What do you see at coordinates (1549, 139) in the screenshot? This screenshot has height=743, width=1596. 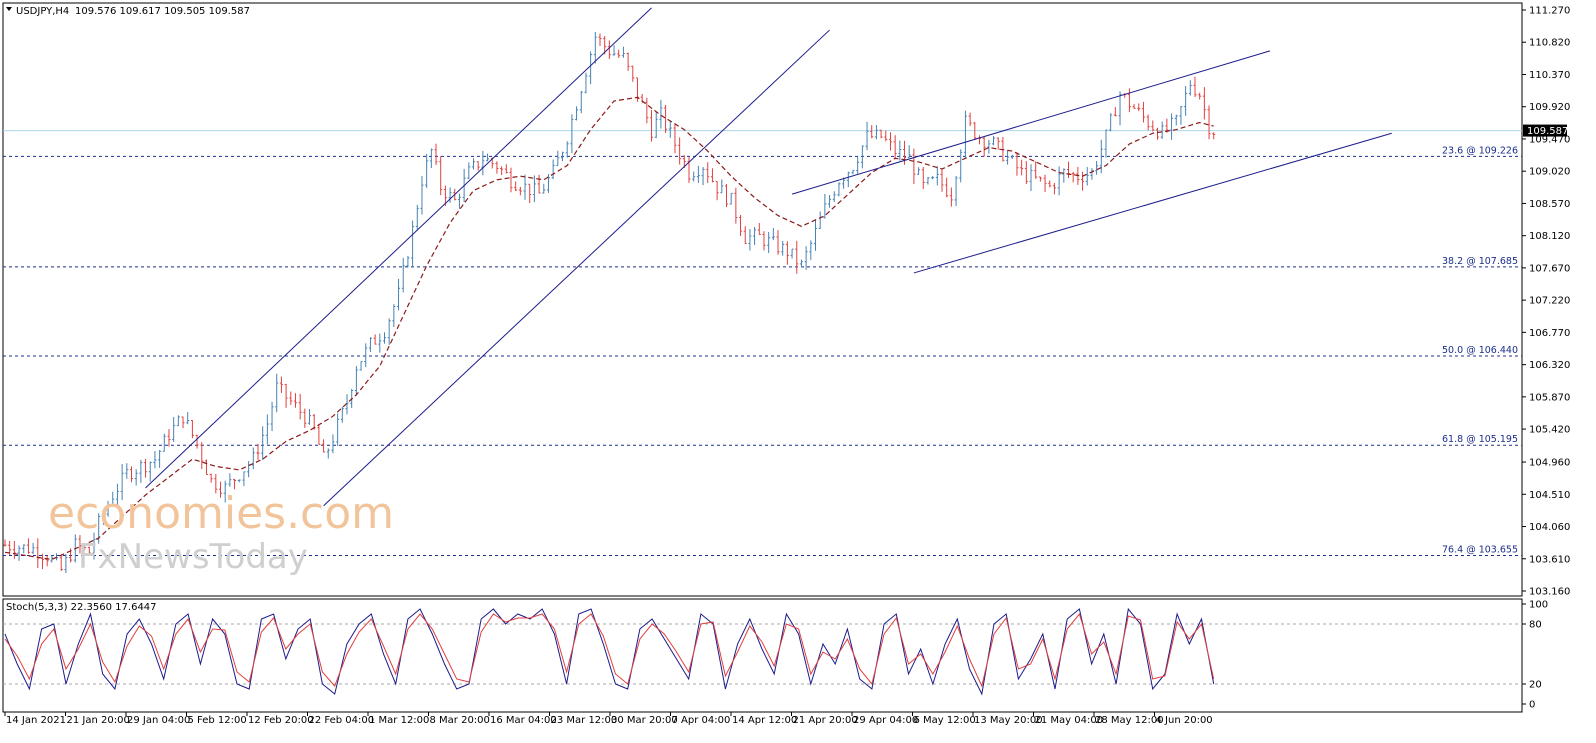 I see `price-tick-label: 109.470` at bounding box center [1549, 139].